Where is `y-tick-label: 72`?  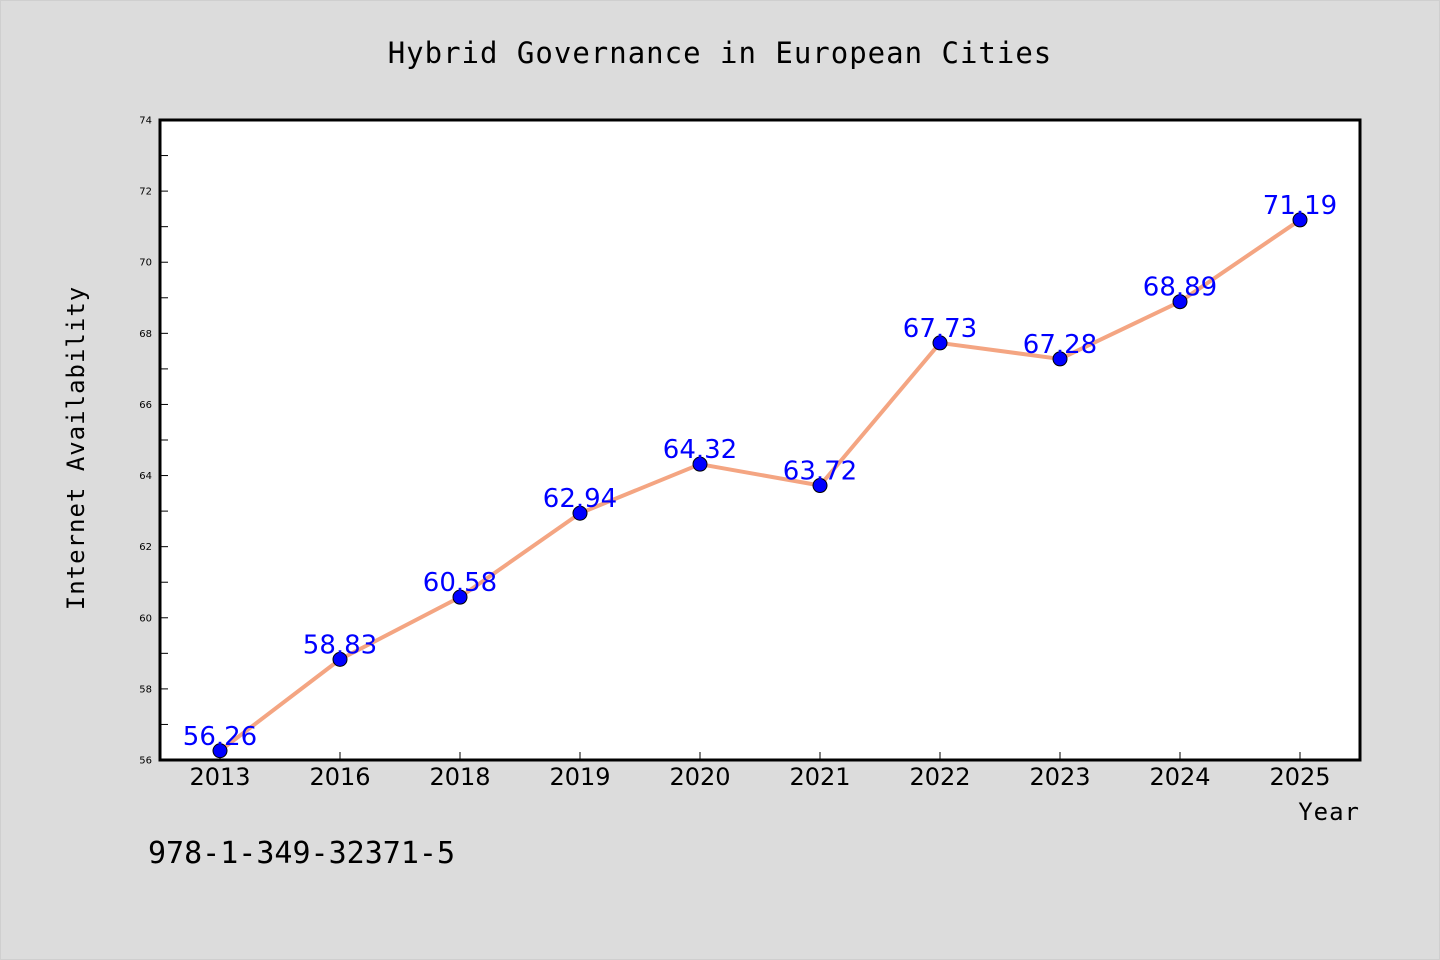
y-tick-label: 72 is located at coordinates (145, 192).